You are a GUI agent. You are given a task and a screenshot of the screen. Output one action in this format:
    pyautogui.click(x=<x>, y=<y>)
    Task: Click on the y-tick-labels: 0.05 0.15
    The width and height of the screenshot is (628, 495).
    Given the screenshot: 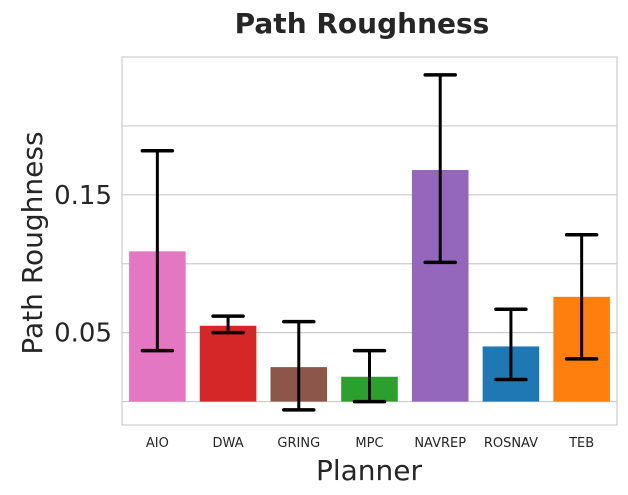 What is the action you would take?
    pyautogui.click(x=83, y=265)
    